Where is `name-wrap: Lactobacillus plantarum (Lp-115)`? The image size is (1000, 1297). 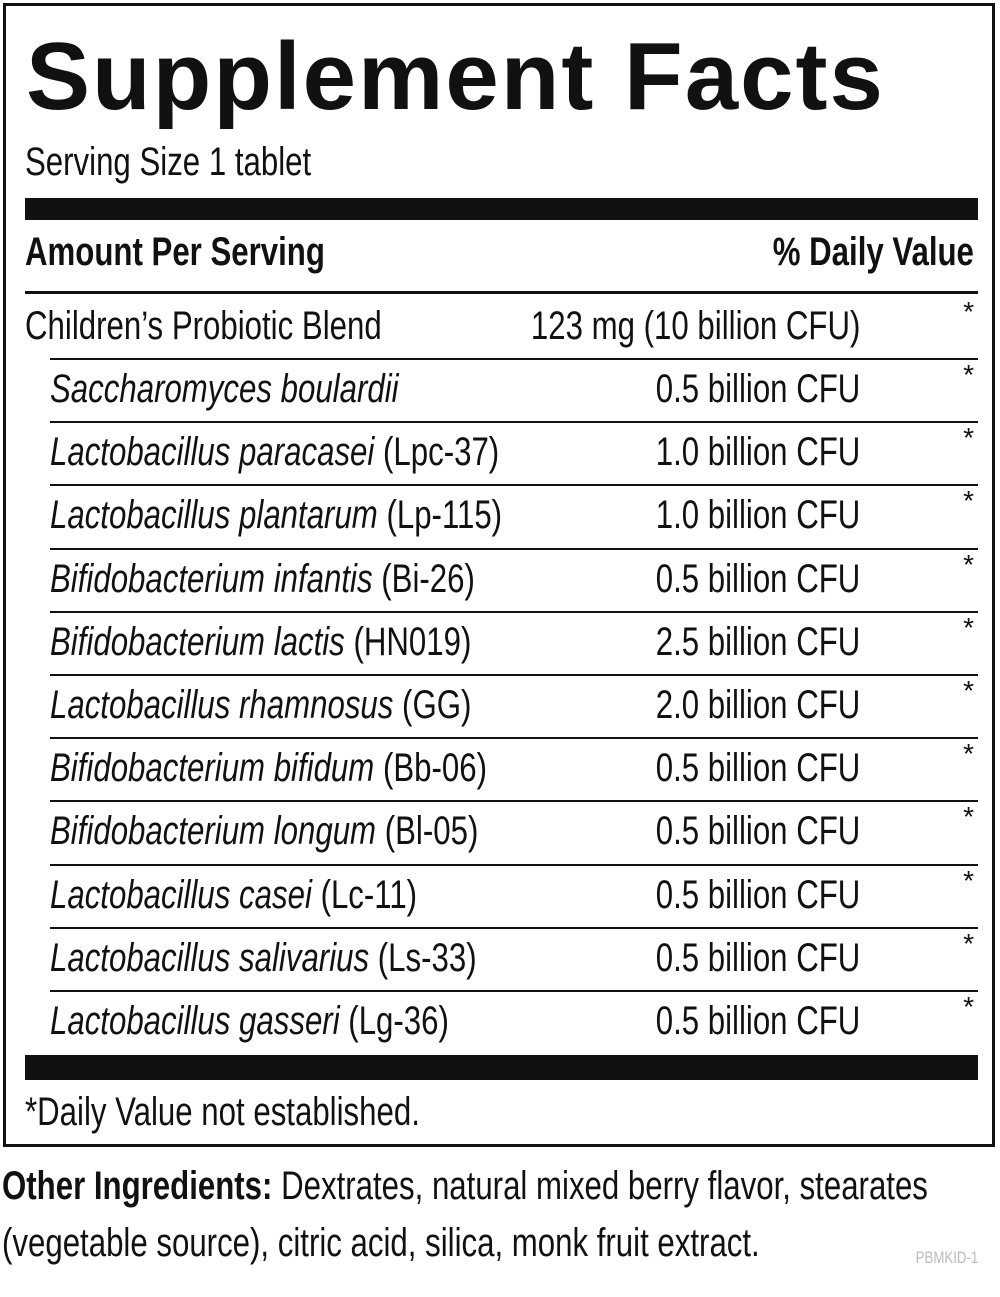 name-wrap: Lactobacillus plantarum (Lp-115) is located at coordinates (276, 515).